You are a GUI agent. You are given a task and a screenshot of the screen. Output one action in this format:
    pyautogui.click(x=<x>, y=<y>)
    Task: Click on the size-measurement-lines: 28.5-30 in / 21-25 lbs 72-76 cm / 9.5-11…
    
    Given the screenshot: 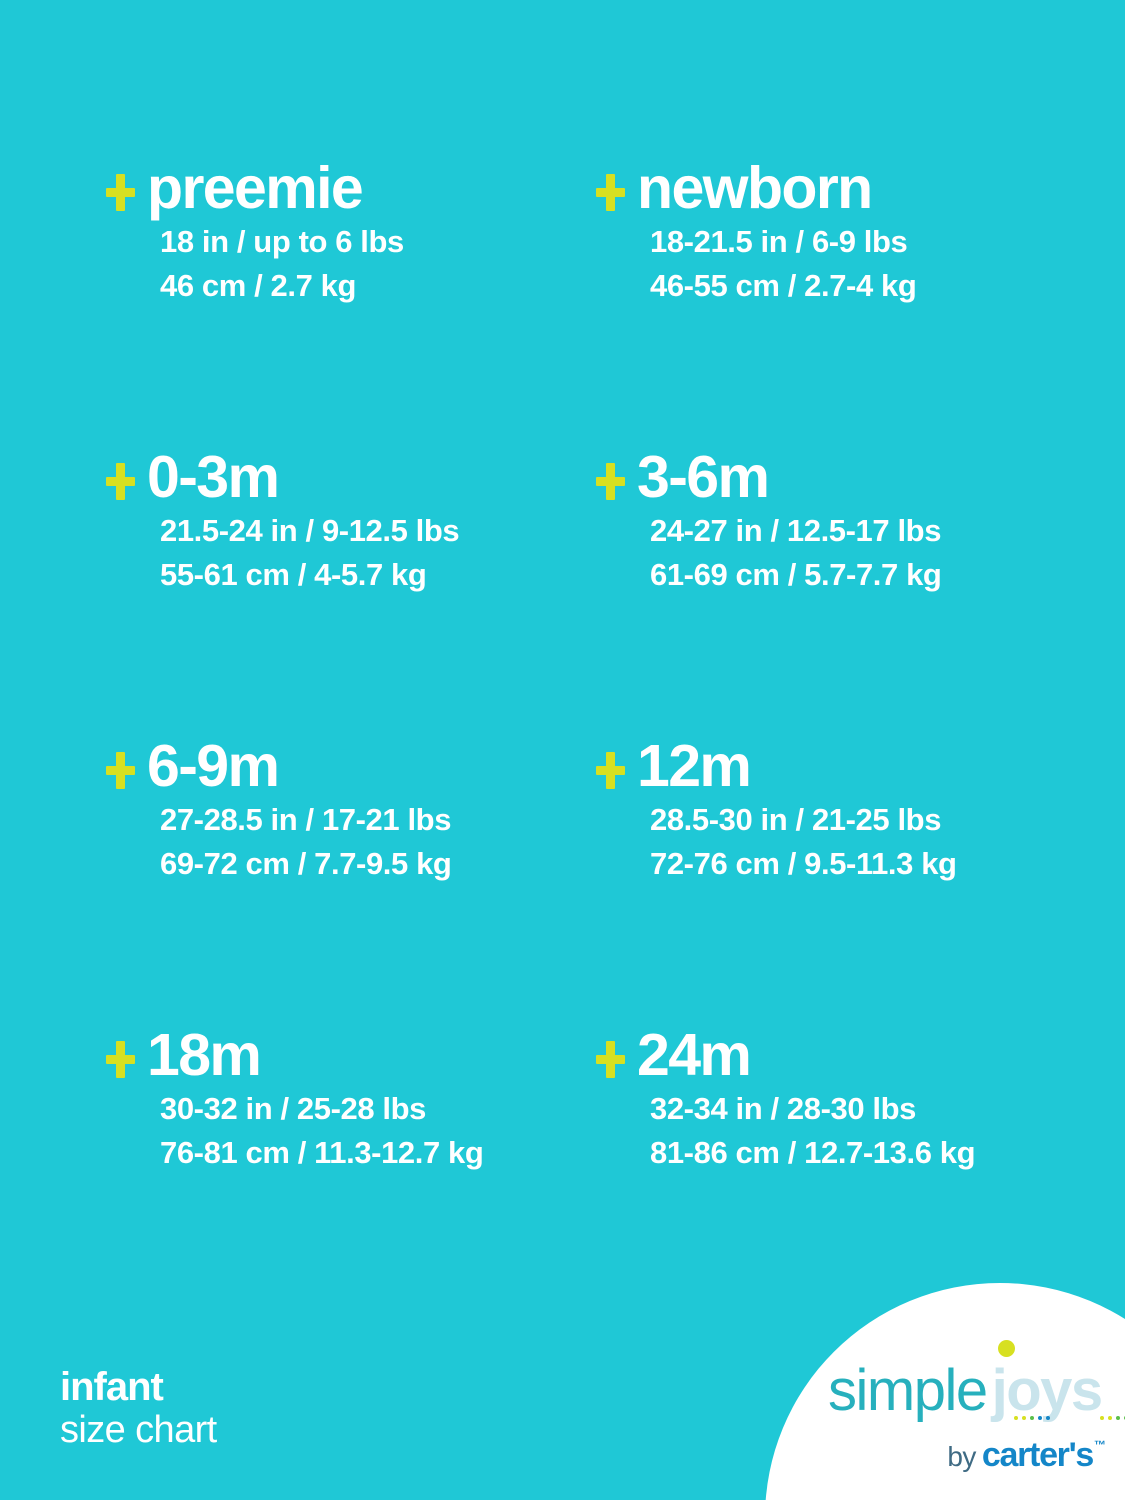 What is the action you would take?
    pyautogui.click(x=838, y=842)
    